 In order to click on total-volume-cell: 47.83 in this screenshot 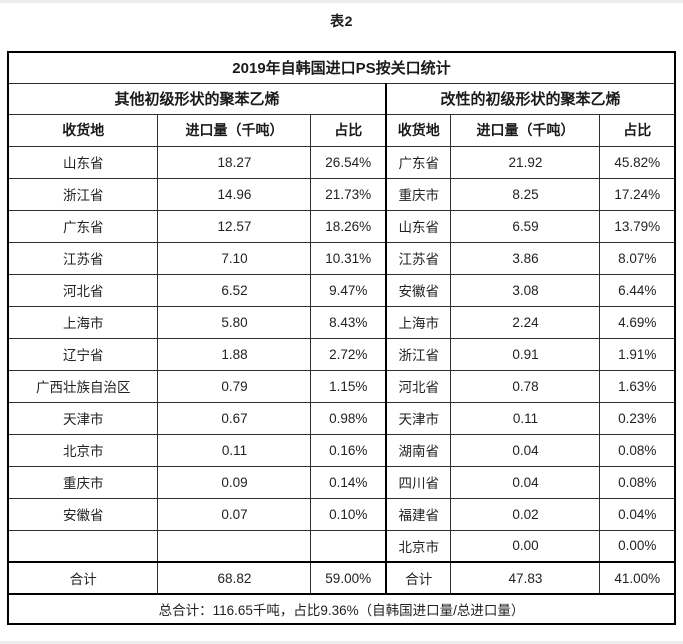, I will do `click(525, 578)`.